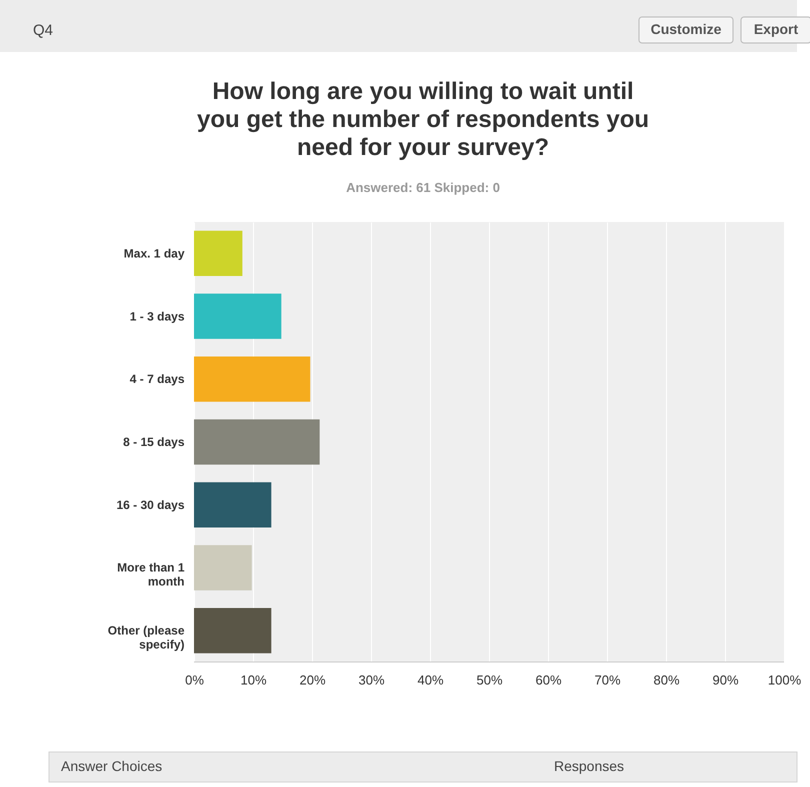 The height and width of the screenshot is (787, 810). I want to click on text: Customize, so click(686, 29).